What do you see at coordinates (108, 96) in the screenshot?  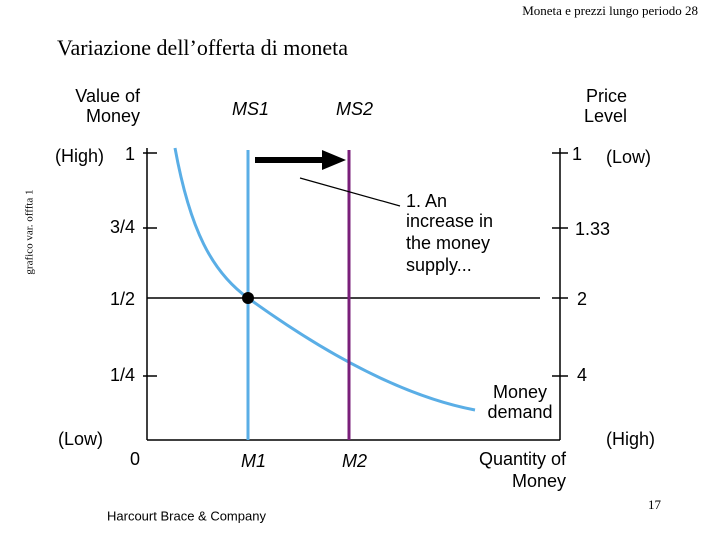 I see `left-axis-title: Value of` at bounding box center [108, 96].